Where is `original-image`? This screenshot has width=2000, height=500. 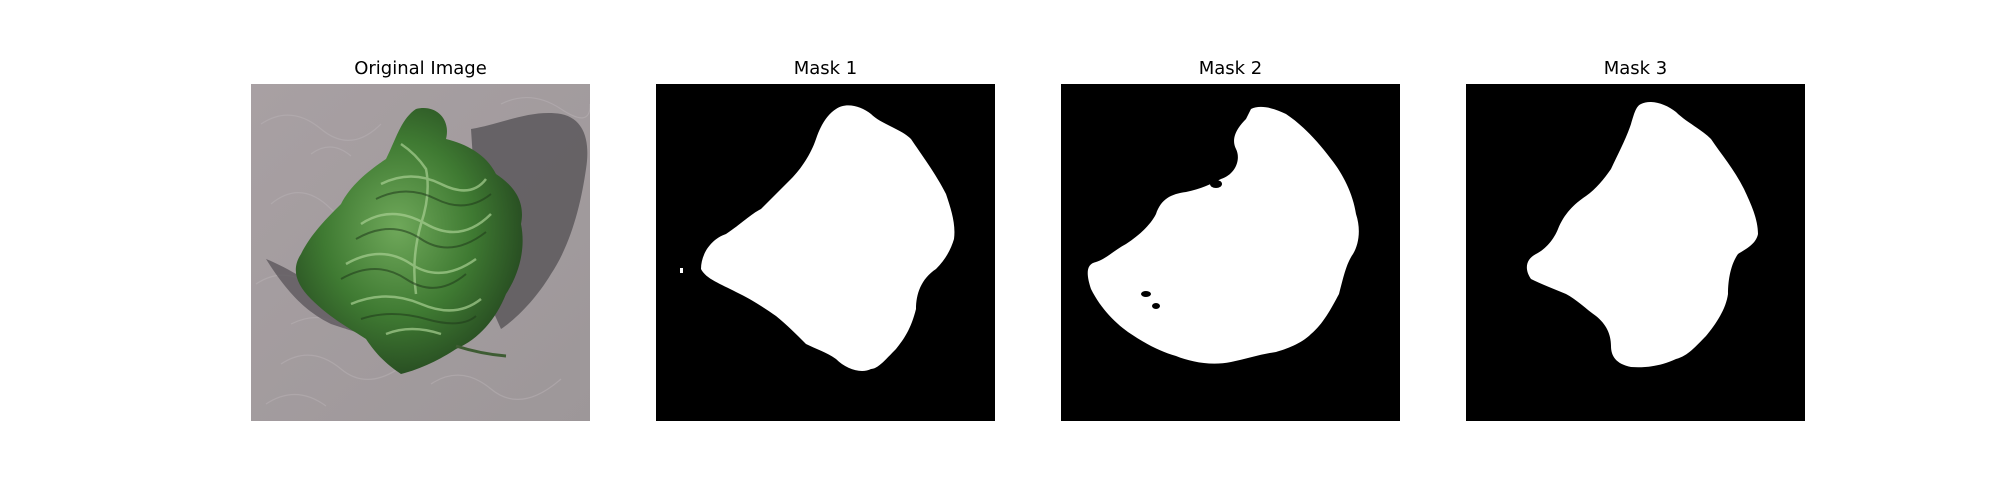
original-image is located at coordinates (420, 252).